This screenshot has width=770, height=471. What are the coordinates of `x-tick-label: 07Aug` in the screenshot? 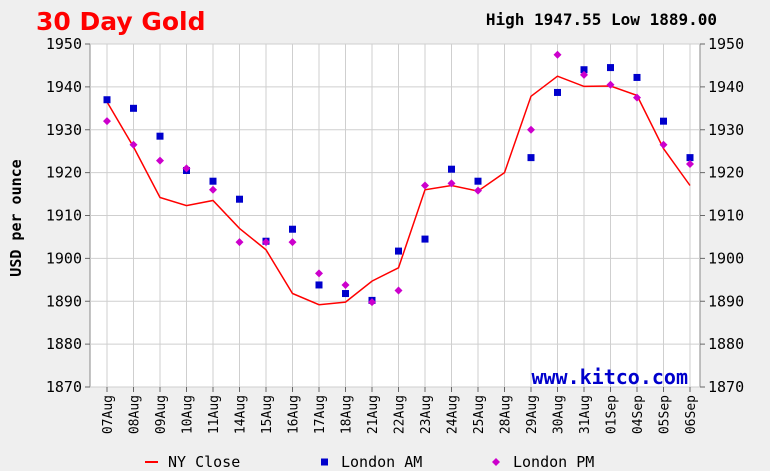 It's located at (108, 414).